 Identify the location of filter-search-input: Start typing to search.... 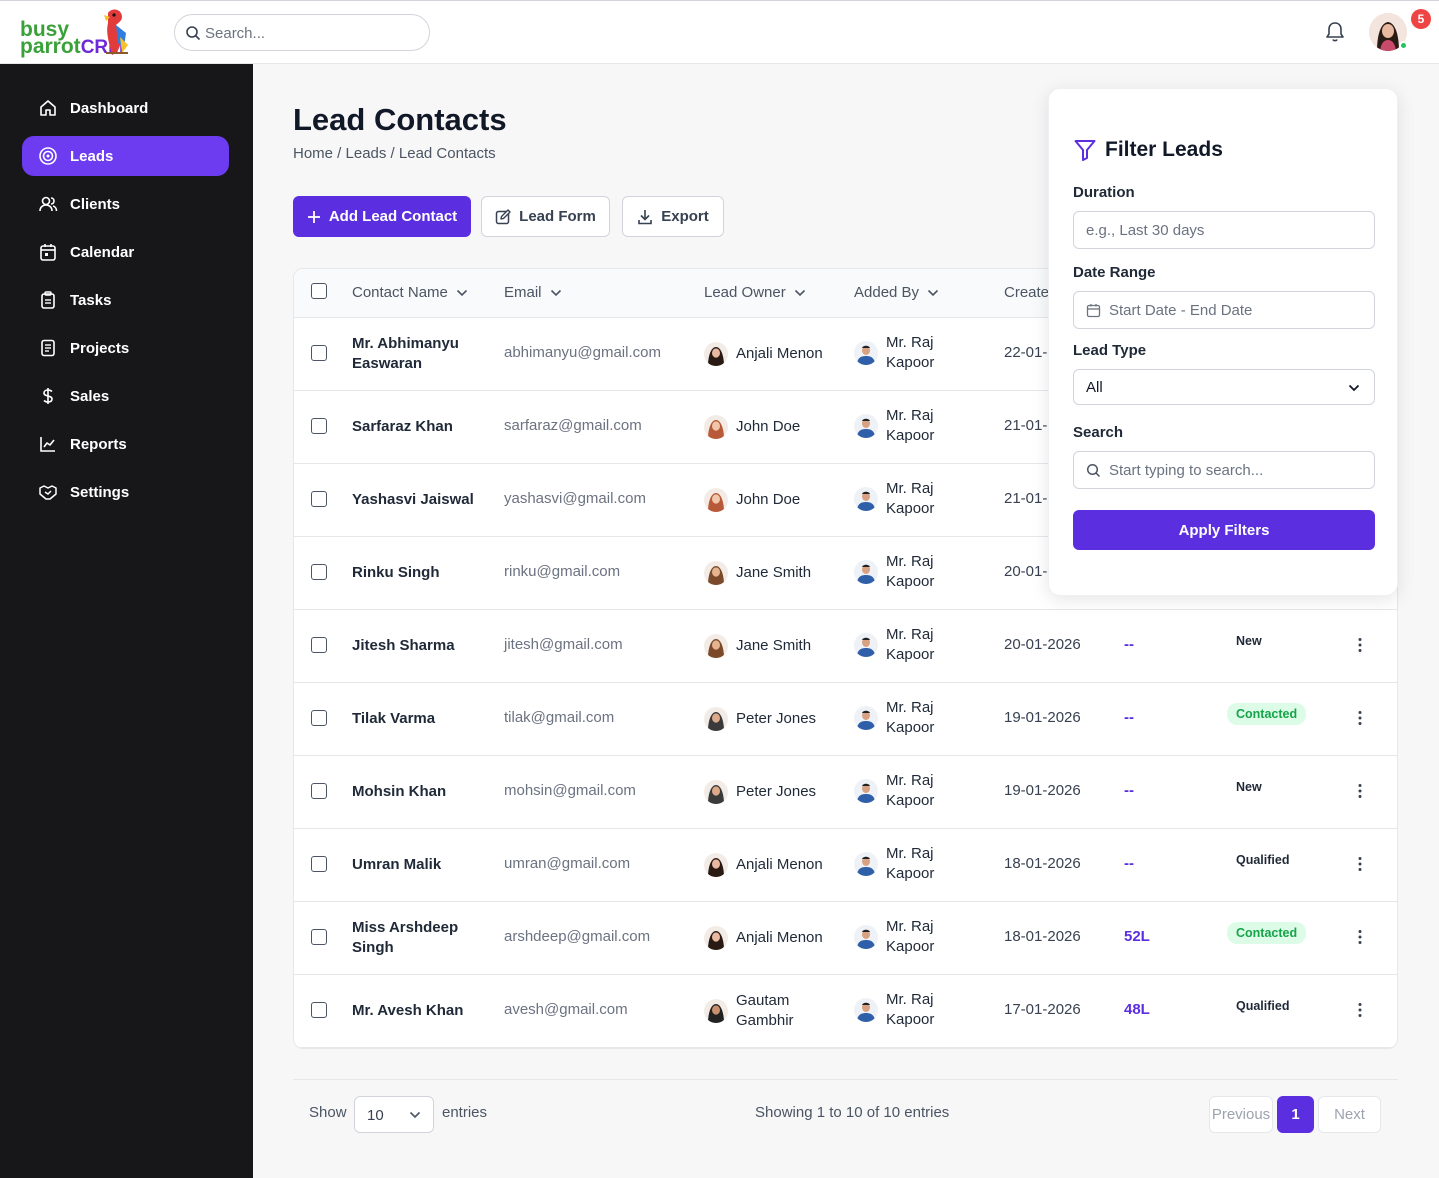
(1224, 470).